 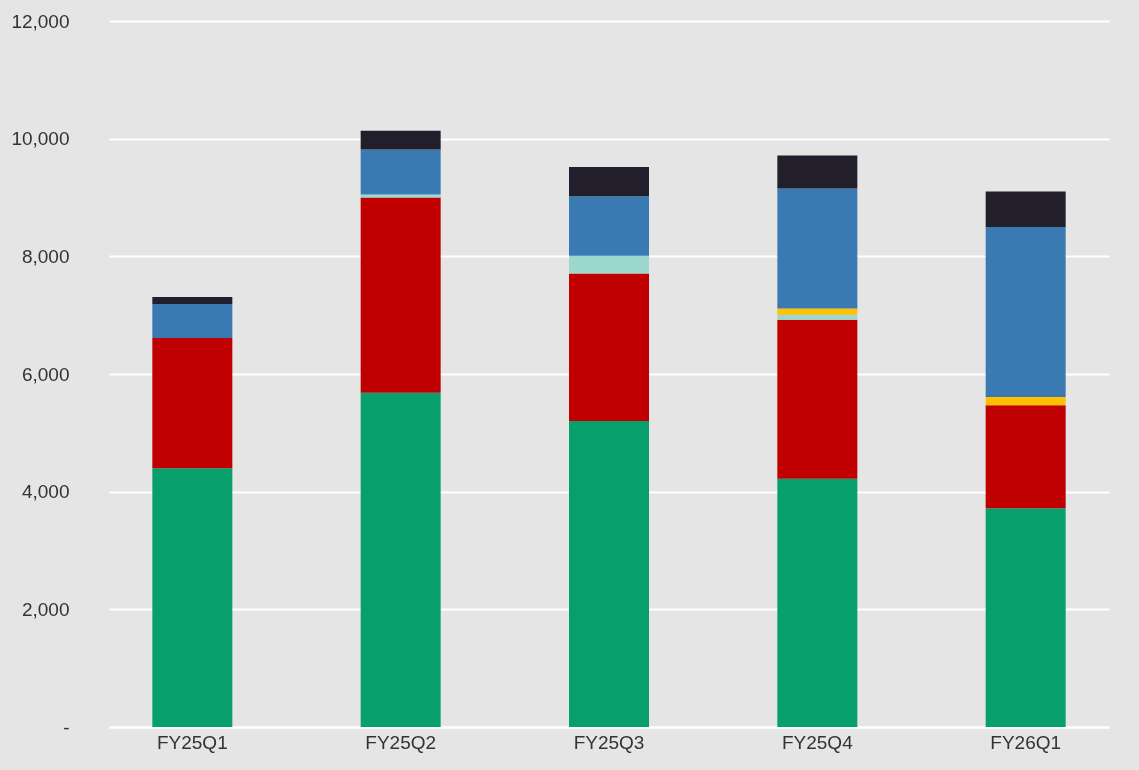 What do you see at coordinates (45, 256) in the screenshot?
I see `y-tick-label: 8,000` at bounding box center [45, 256].